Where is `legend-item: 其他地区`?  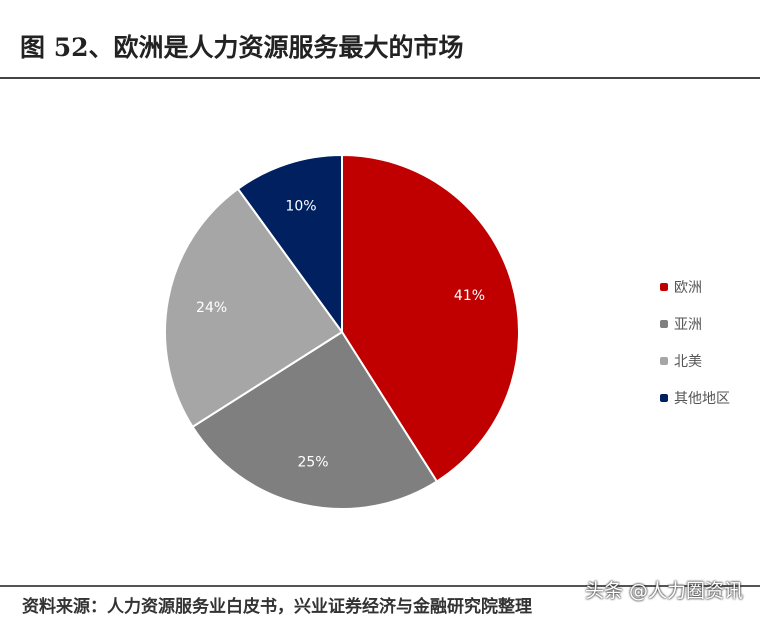 legend-item: 其他地区 is located at coordinates (695, 397).